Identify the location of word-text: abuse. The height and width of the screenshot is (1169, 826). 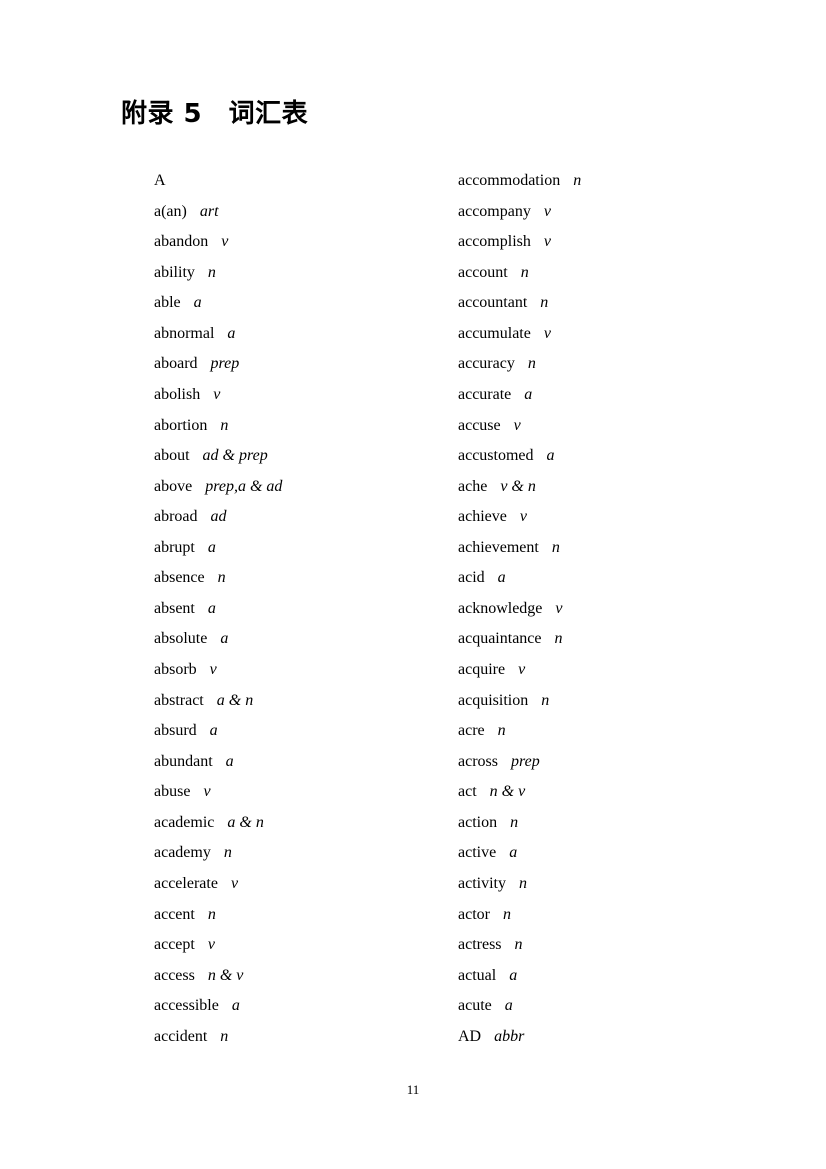
(172, 792).